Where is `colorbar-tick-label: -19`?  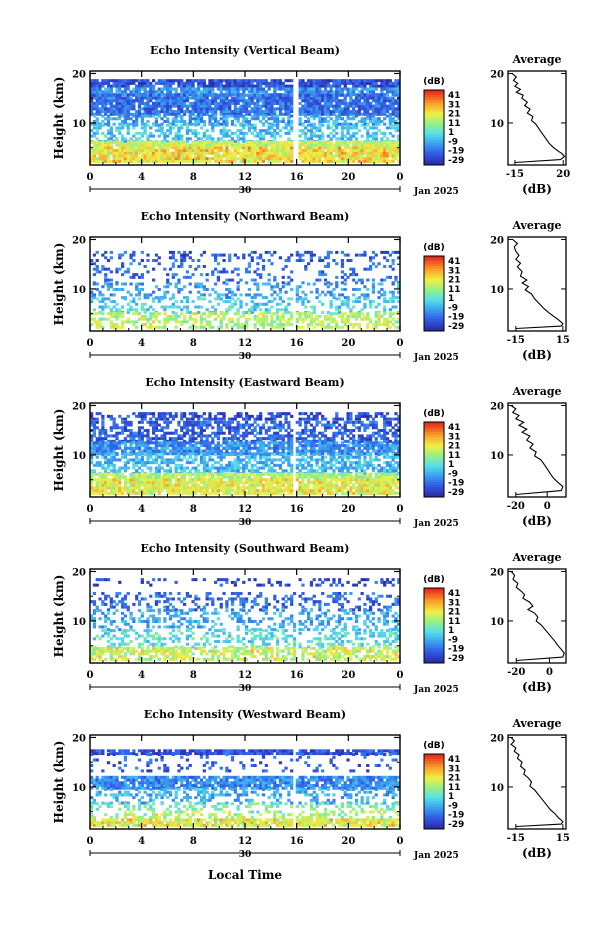 colorbar-tick-label: -19 is located at coordinates (456, 152).